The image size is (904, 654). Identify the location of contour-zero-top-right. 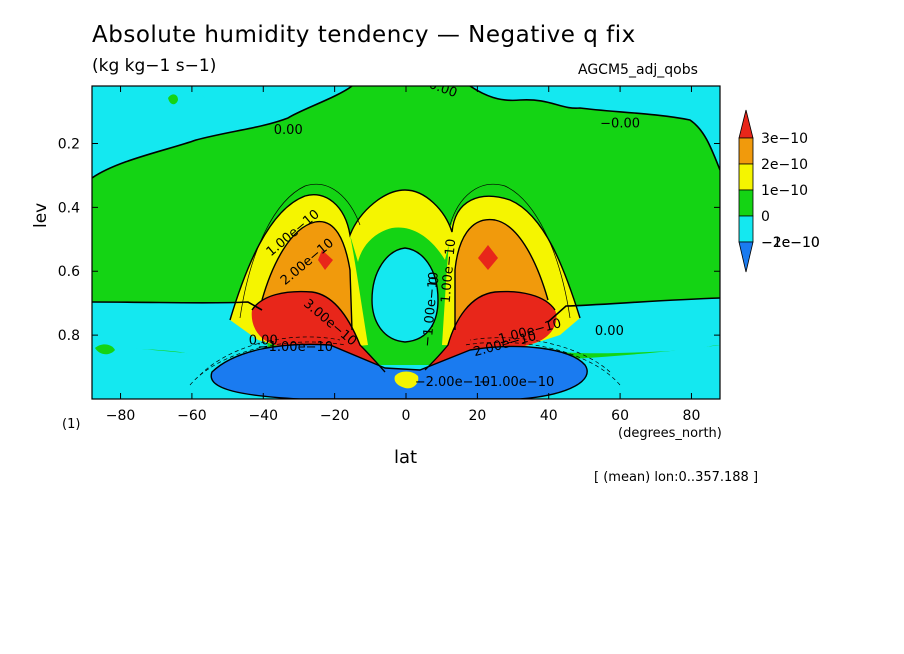
(594, 128).